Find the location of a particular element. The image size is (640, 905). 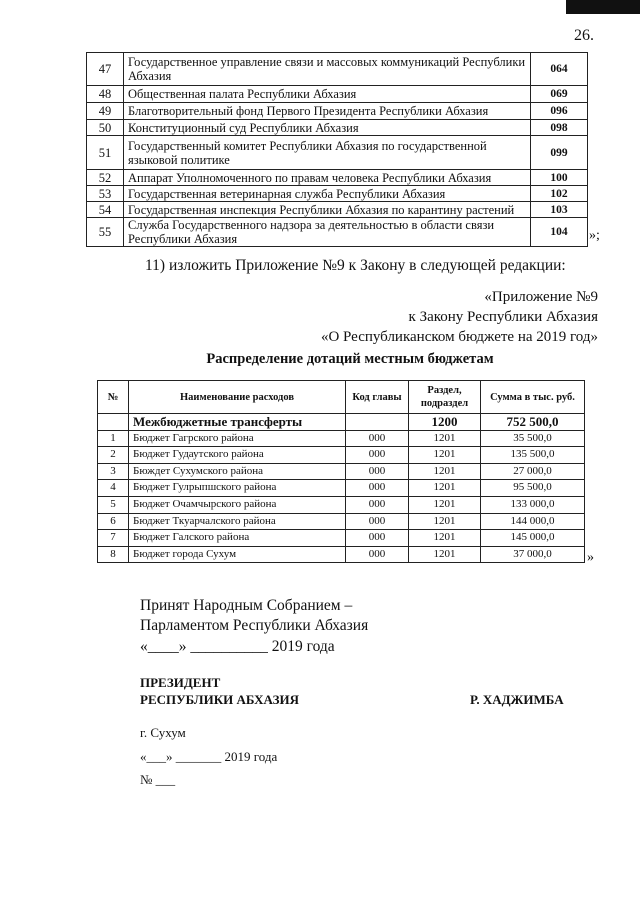

sum: 27 000,0 is located at coordinates (532, 471).